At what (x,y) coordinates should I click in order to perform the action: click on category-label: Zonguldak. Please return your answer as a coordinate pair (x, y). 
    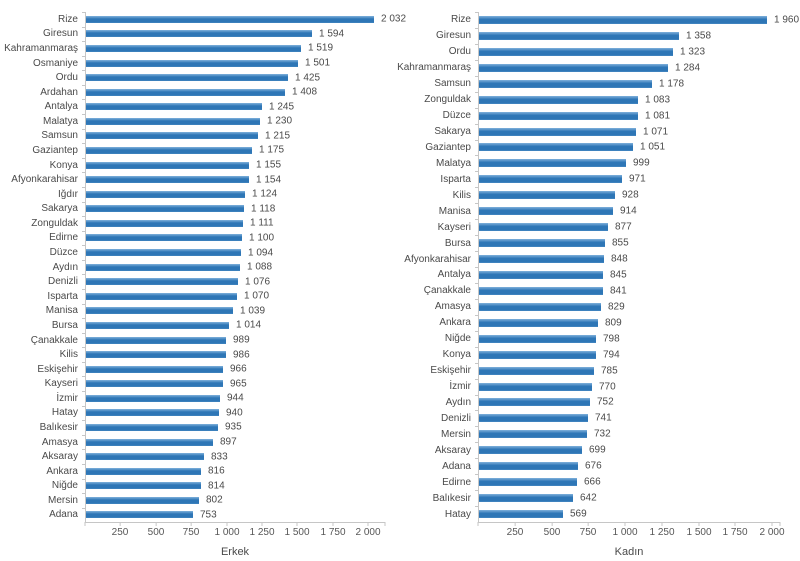
    Looking at the image, I should click on (447, 100).